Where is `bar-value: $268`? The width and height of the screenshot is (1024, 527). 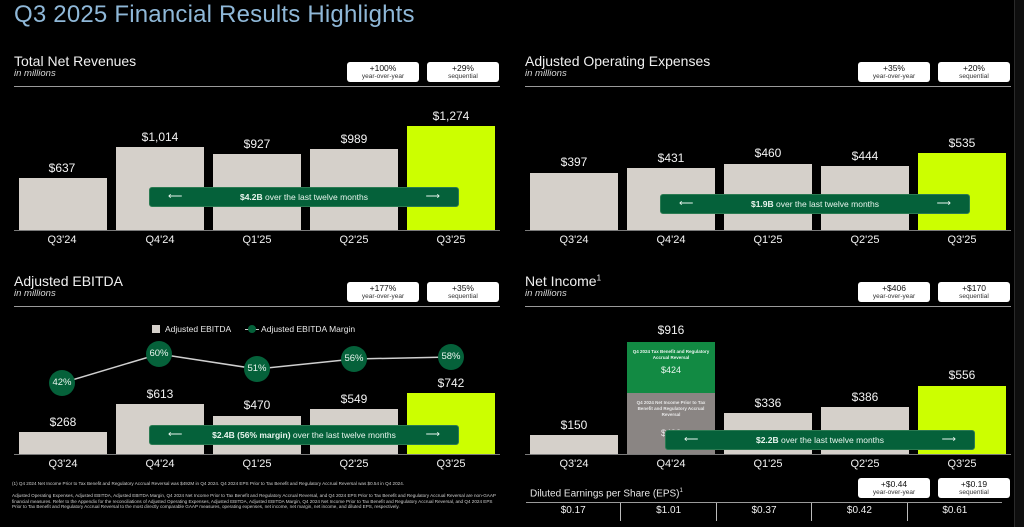 bar-value: $268 is located at coordinates (63, 422).